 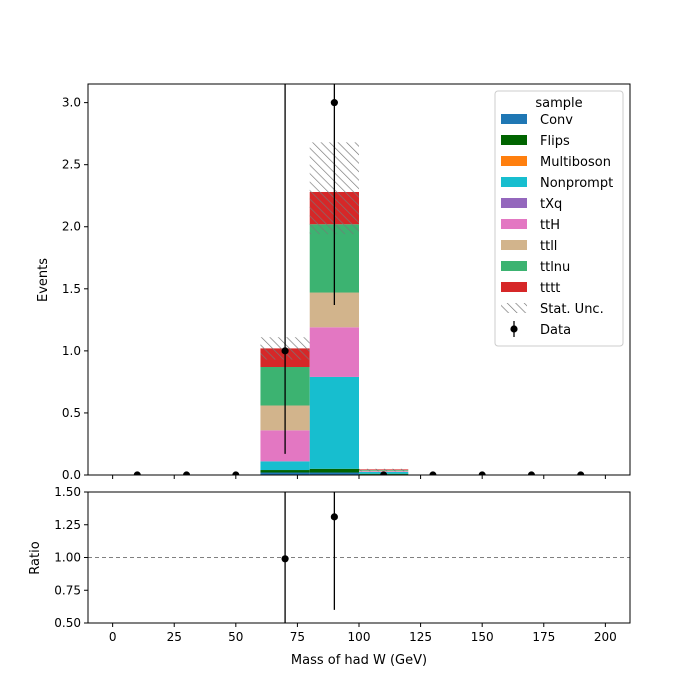 I want to click on x-axis-label: Mass of had W (GeV), so click(x=359, y=660).